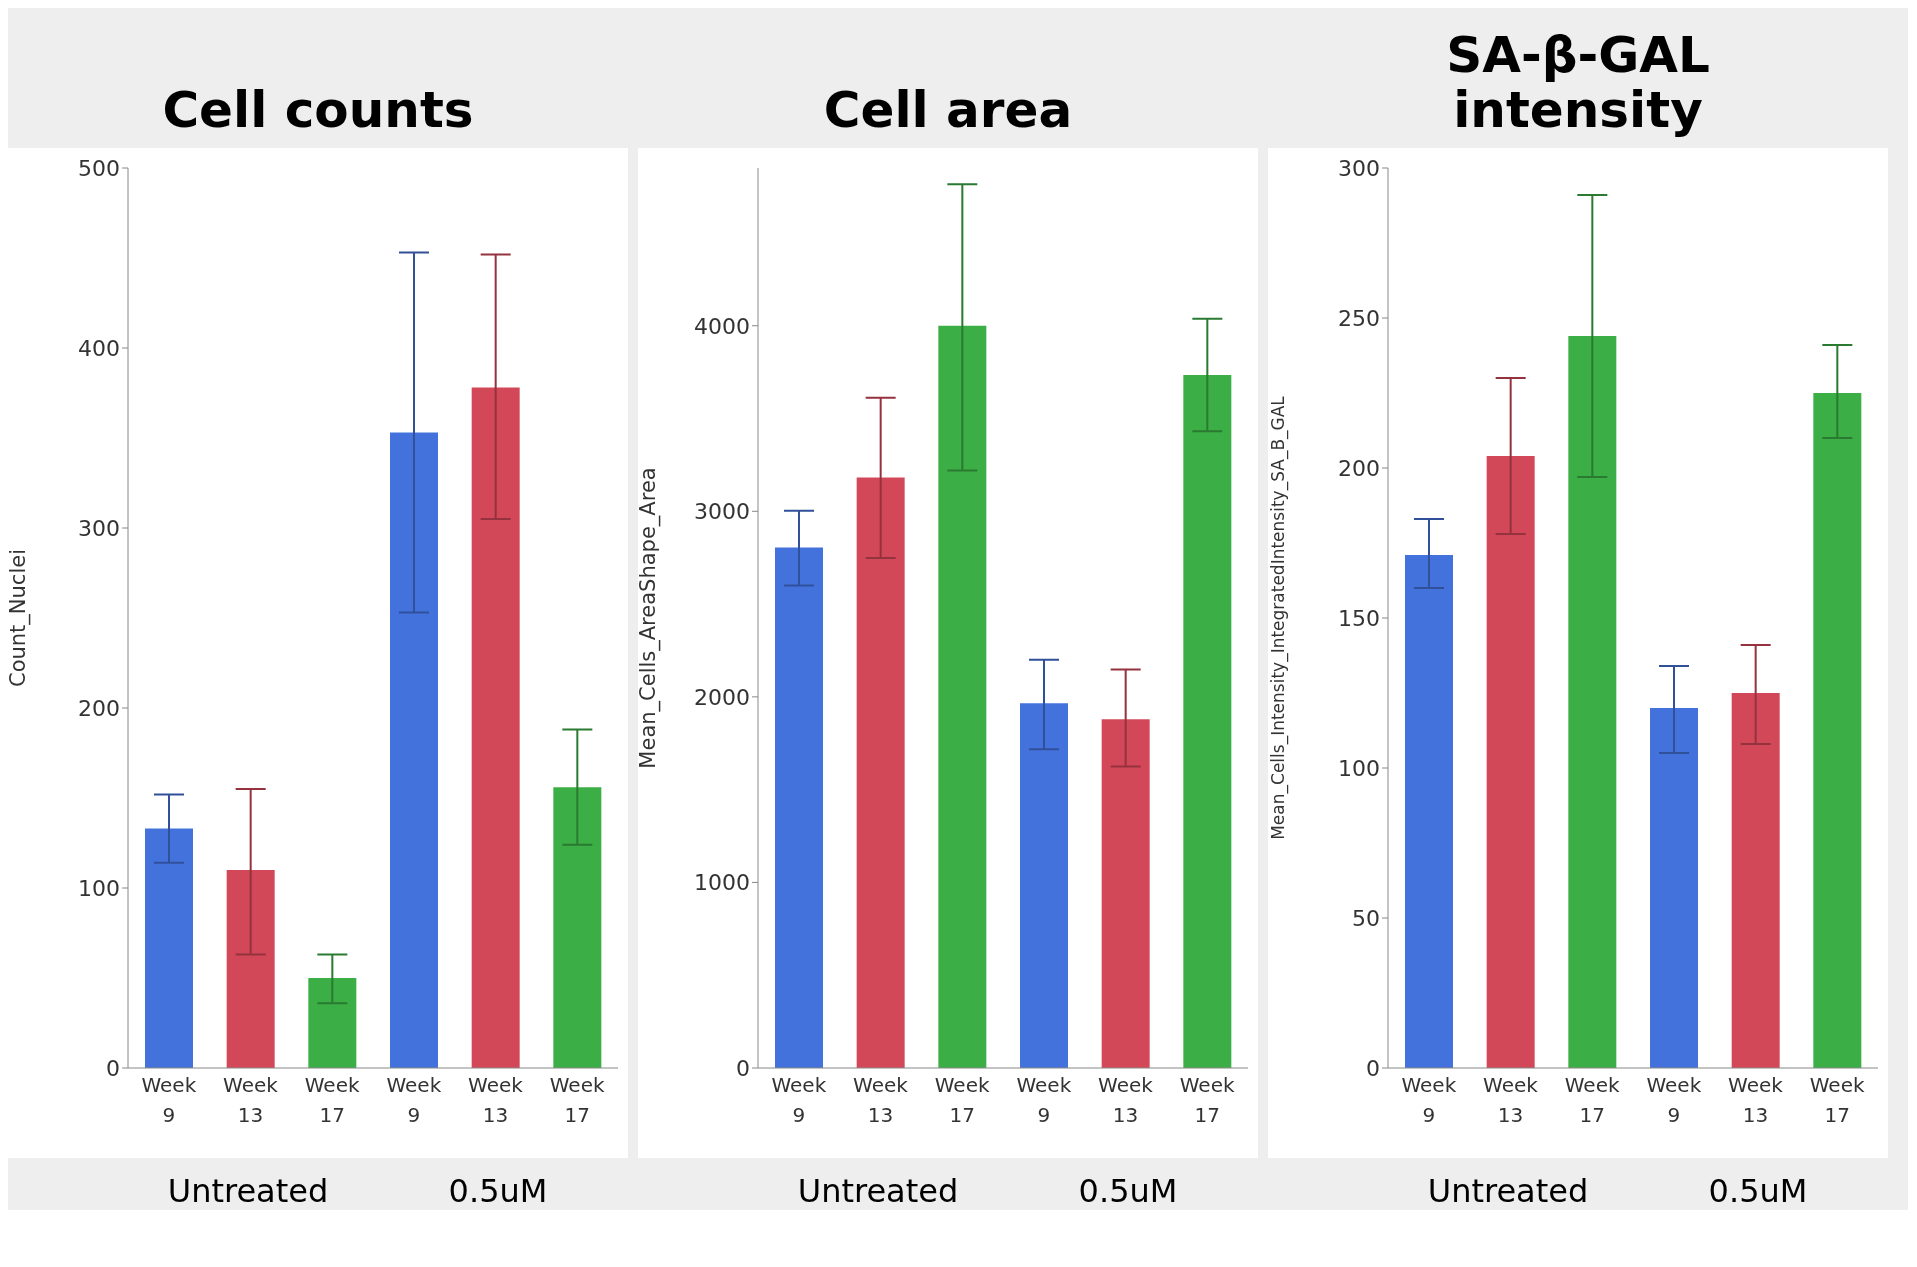 The height and width of the screenshot is (1267, 1917). I want to click on y-tick-label: 250, so click(1359, 318).